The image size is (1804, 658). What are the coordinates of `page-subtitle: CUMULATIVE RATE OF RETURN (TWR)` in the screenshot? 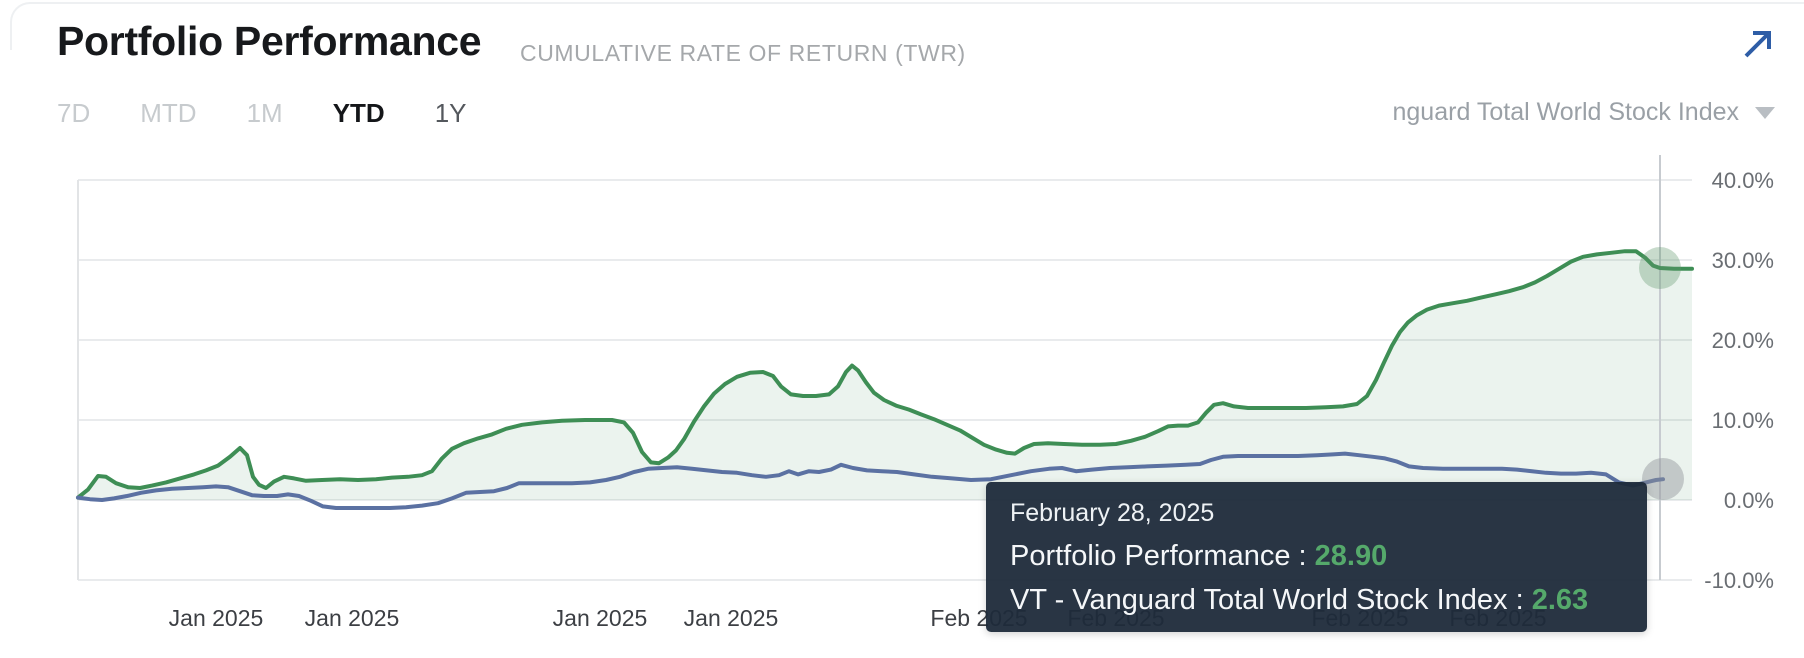 It's located at (743, 53).